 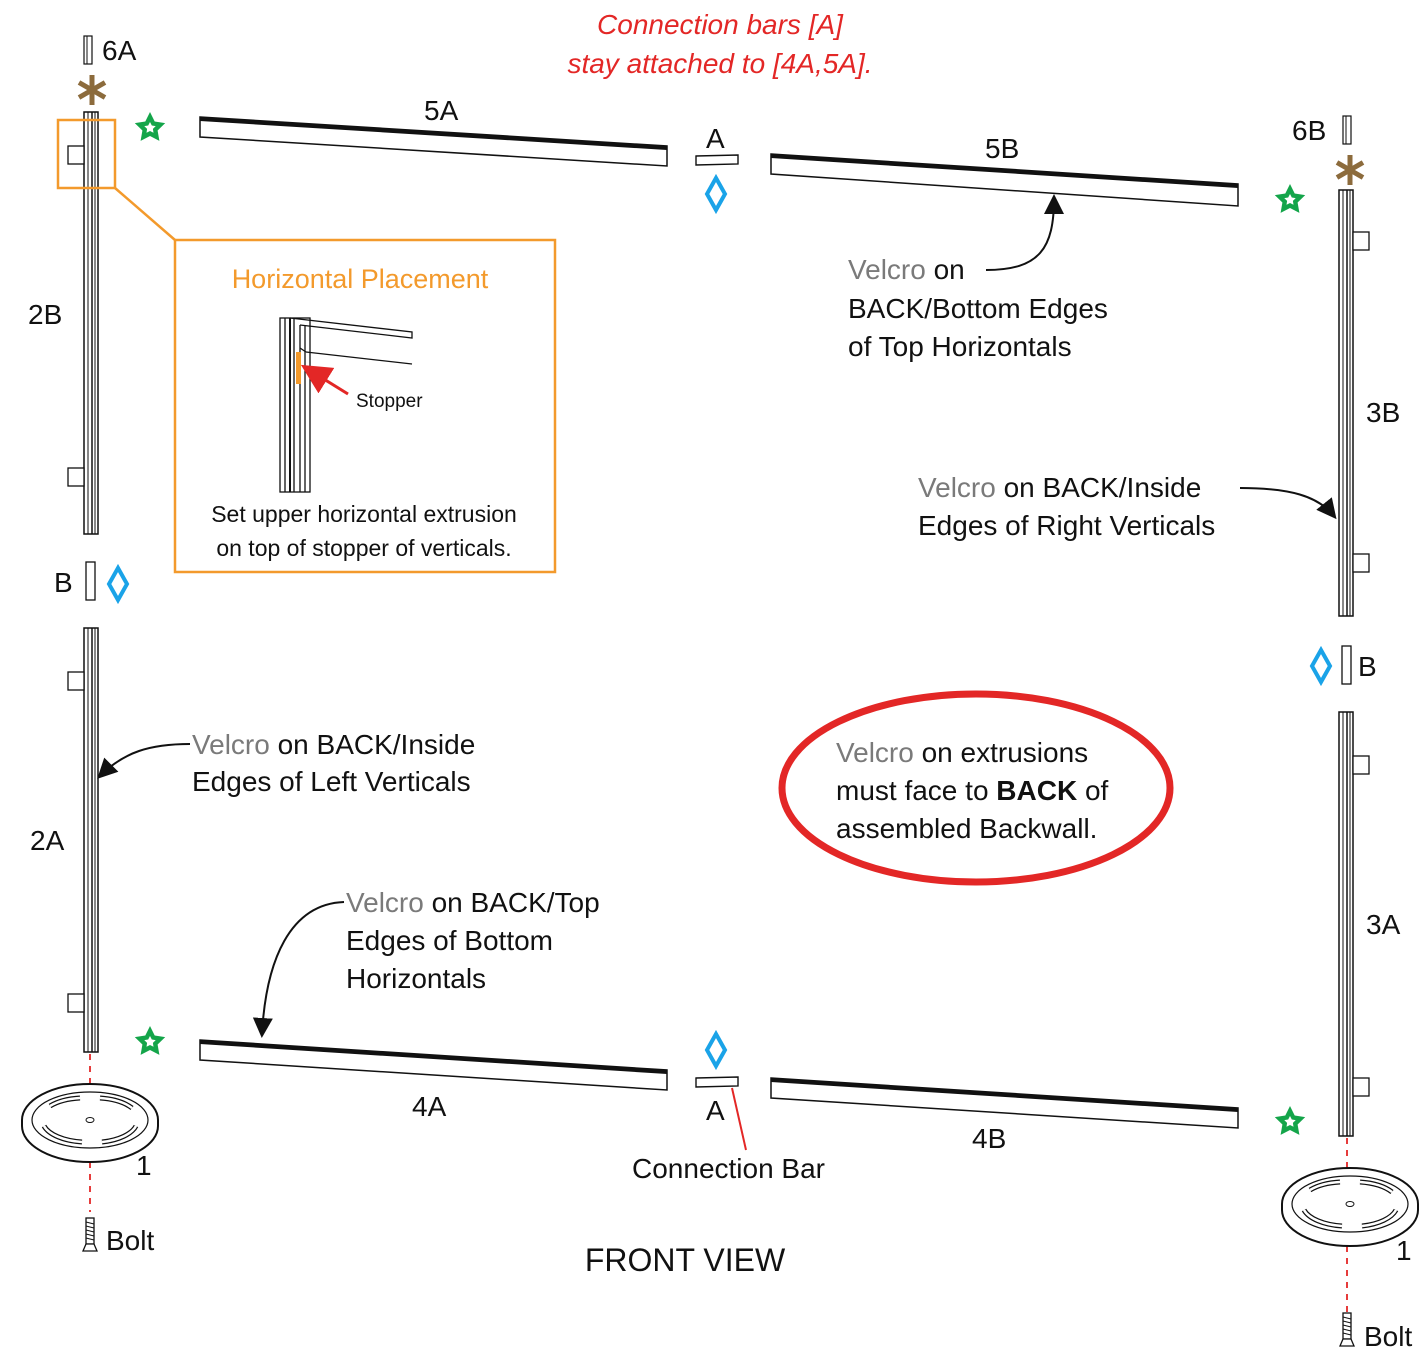 What do you see at coordinates (360, 279) in the screenshot?
I see `inset-title: Horizontal Placement` at bounding box center [360, 279].